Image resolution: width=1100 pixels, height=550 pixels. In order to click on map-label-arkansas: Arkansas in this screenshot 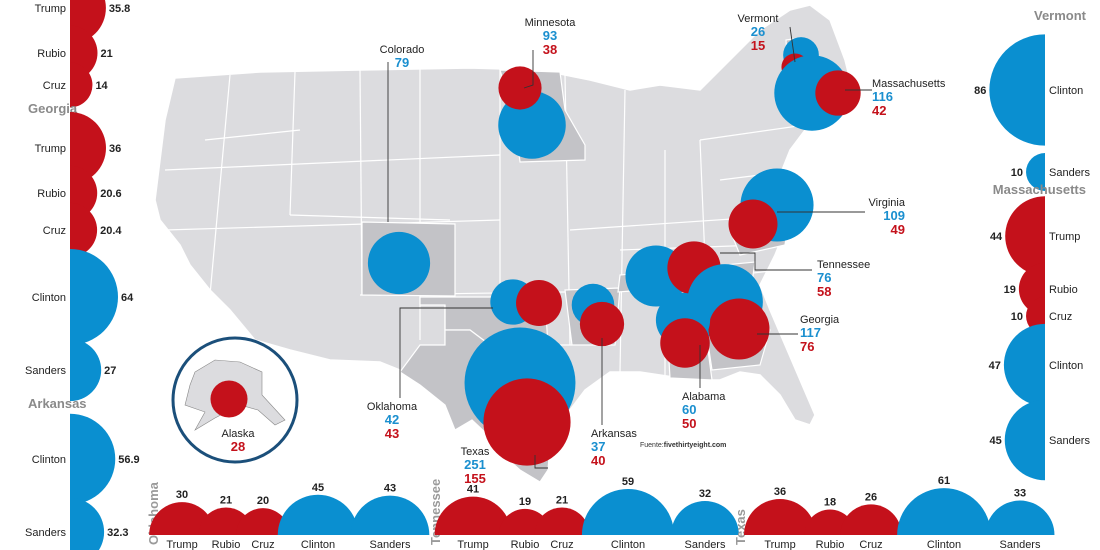, I will do `click(614, 434)`.